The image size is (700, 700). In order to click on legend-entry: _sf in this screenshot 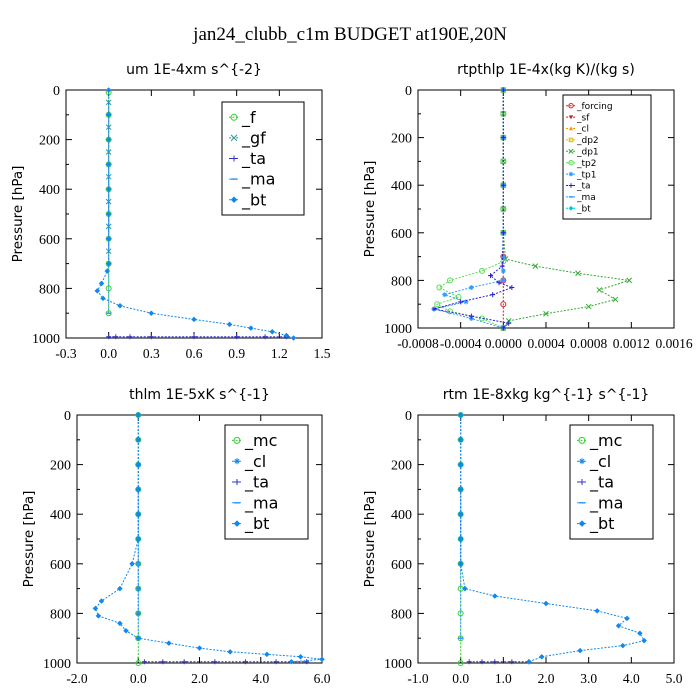, I will do `click(578, 118)`.